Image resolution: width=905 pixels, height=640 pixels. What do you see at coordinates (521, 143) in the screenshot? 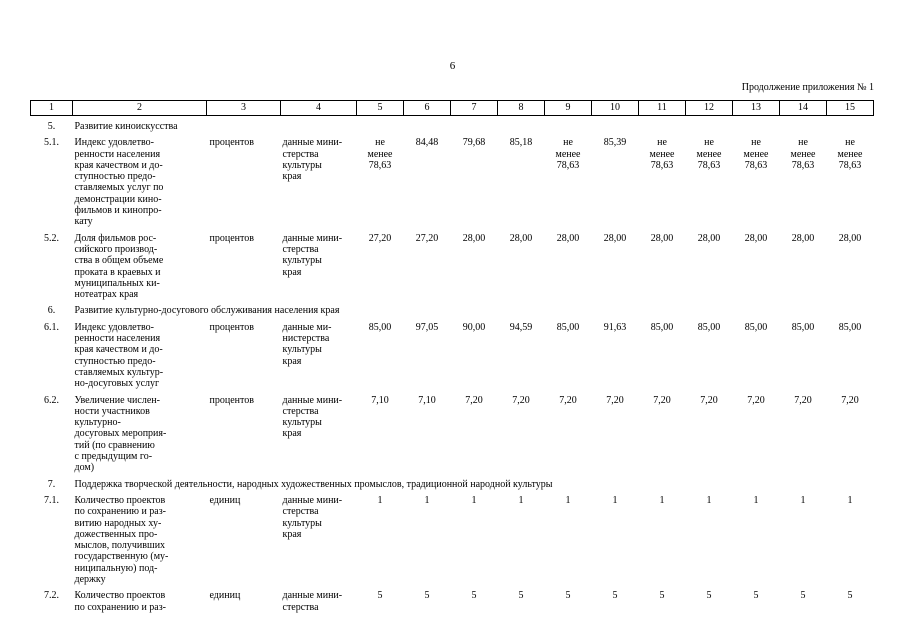
I see `value-cell: 85,18` at bounding box center [521, 143].